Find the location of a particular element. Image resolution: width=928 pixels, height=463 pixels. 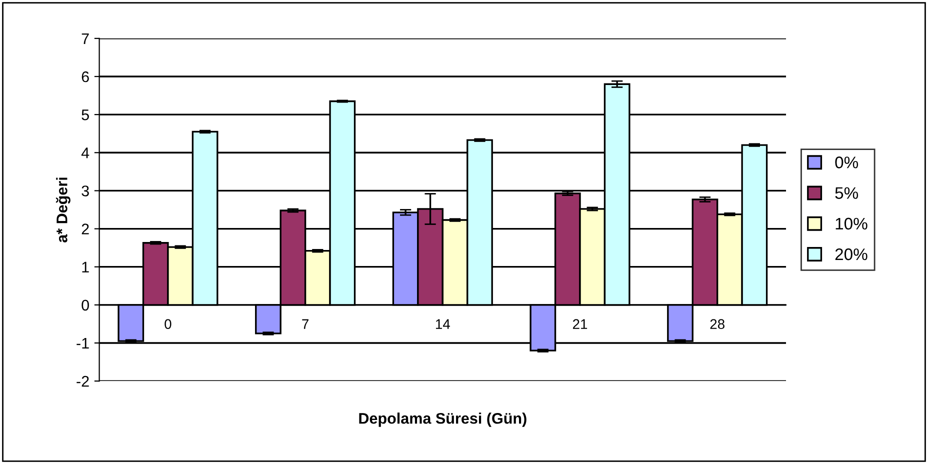

y-tick-label: -1 is located at coordinates (82, 343).